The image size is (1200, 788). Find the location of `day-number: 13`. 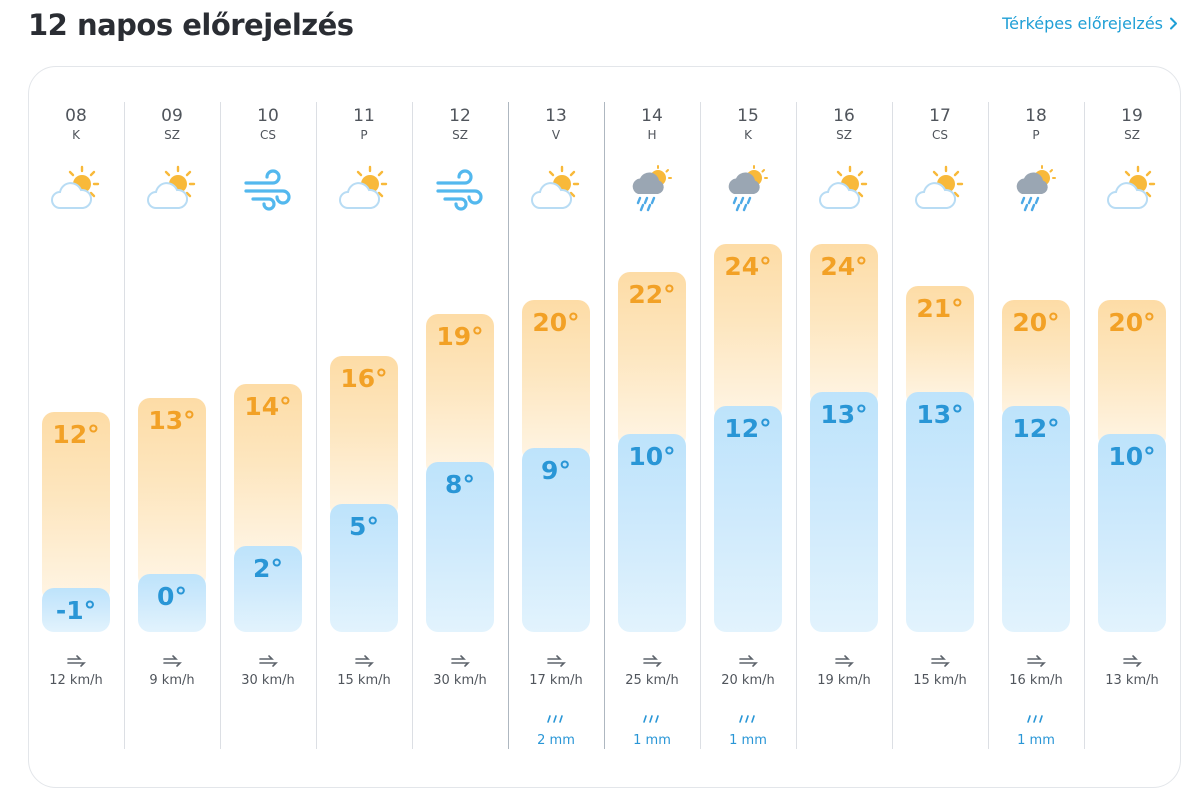

day-number: 13 is located at coordinates (556, 116).